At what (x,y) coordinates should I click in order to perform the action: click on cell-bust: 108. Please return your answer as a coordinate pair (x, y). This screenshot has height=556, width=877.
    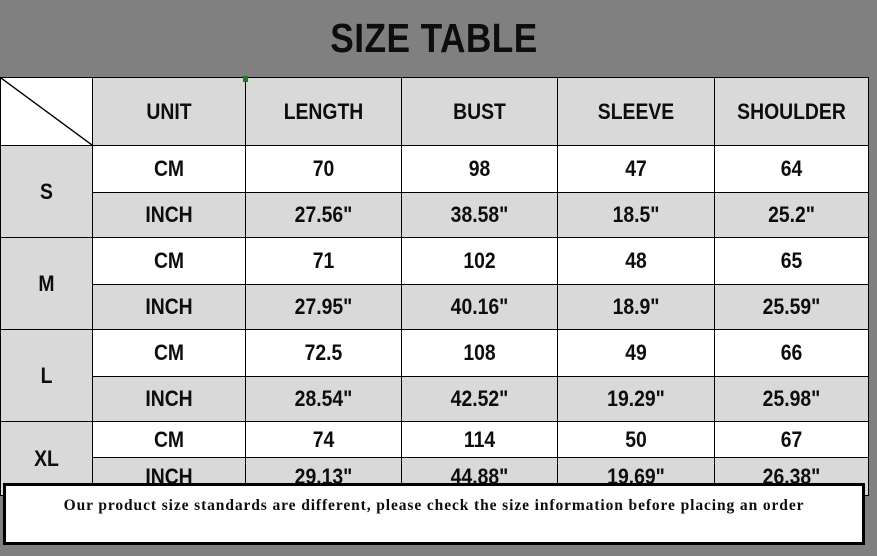
    Looking at the image, I should click on (479, 353).